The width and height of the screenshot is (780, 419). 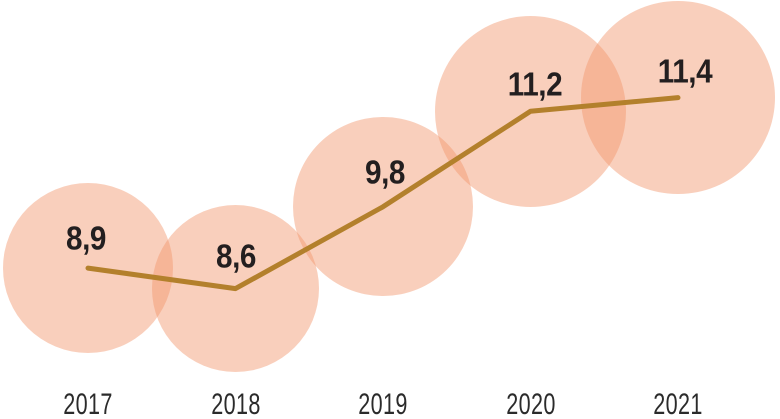 I want to click on value-label-2020: 11,2, so click(x=534, y=84).